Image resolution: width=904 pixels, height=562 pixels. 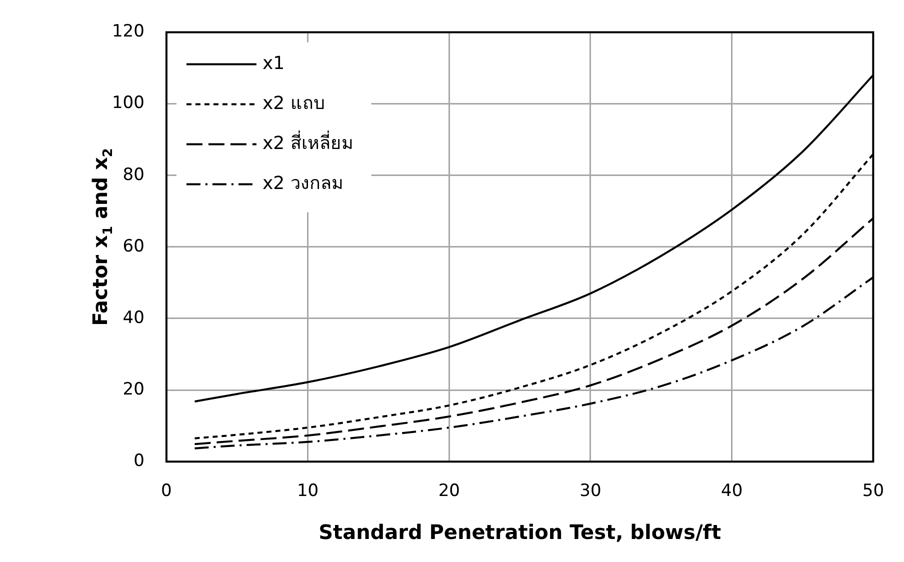 What do you see at coordinates (133, 389) in the screenshot?
I see `y-tick-label: 20` at bounding box center [133, 389].